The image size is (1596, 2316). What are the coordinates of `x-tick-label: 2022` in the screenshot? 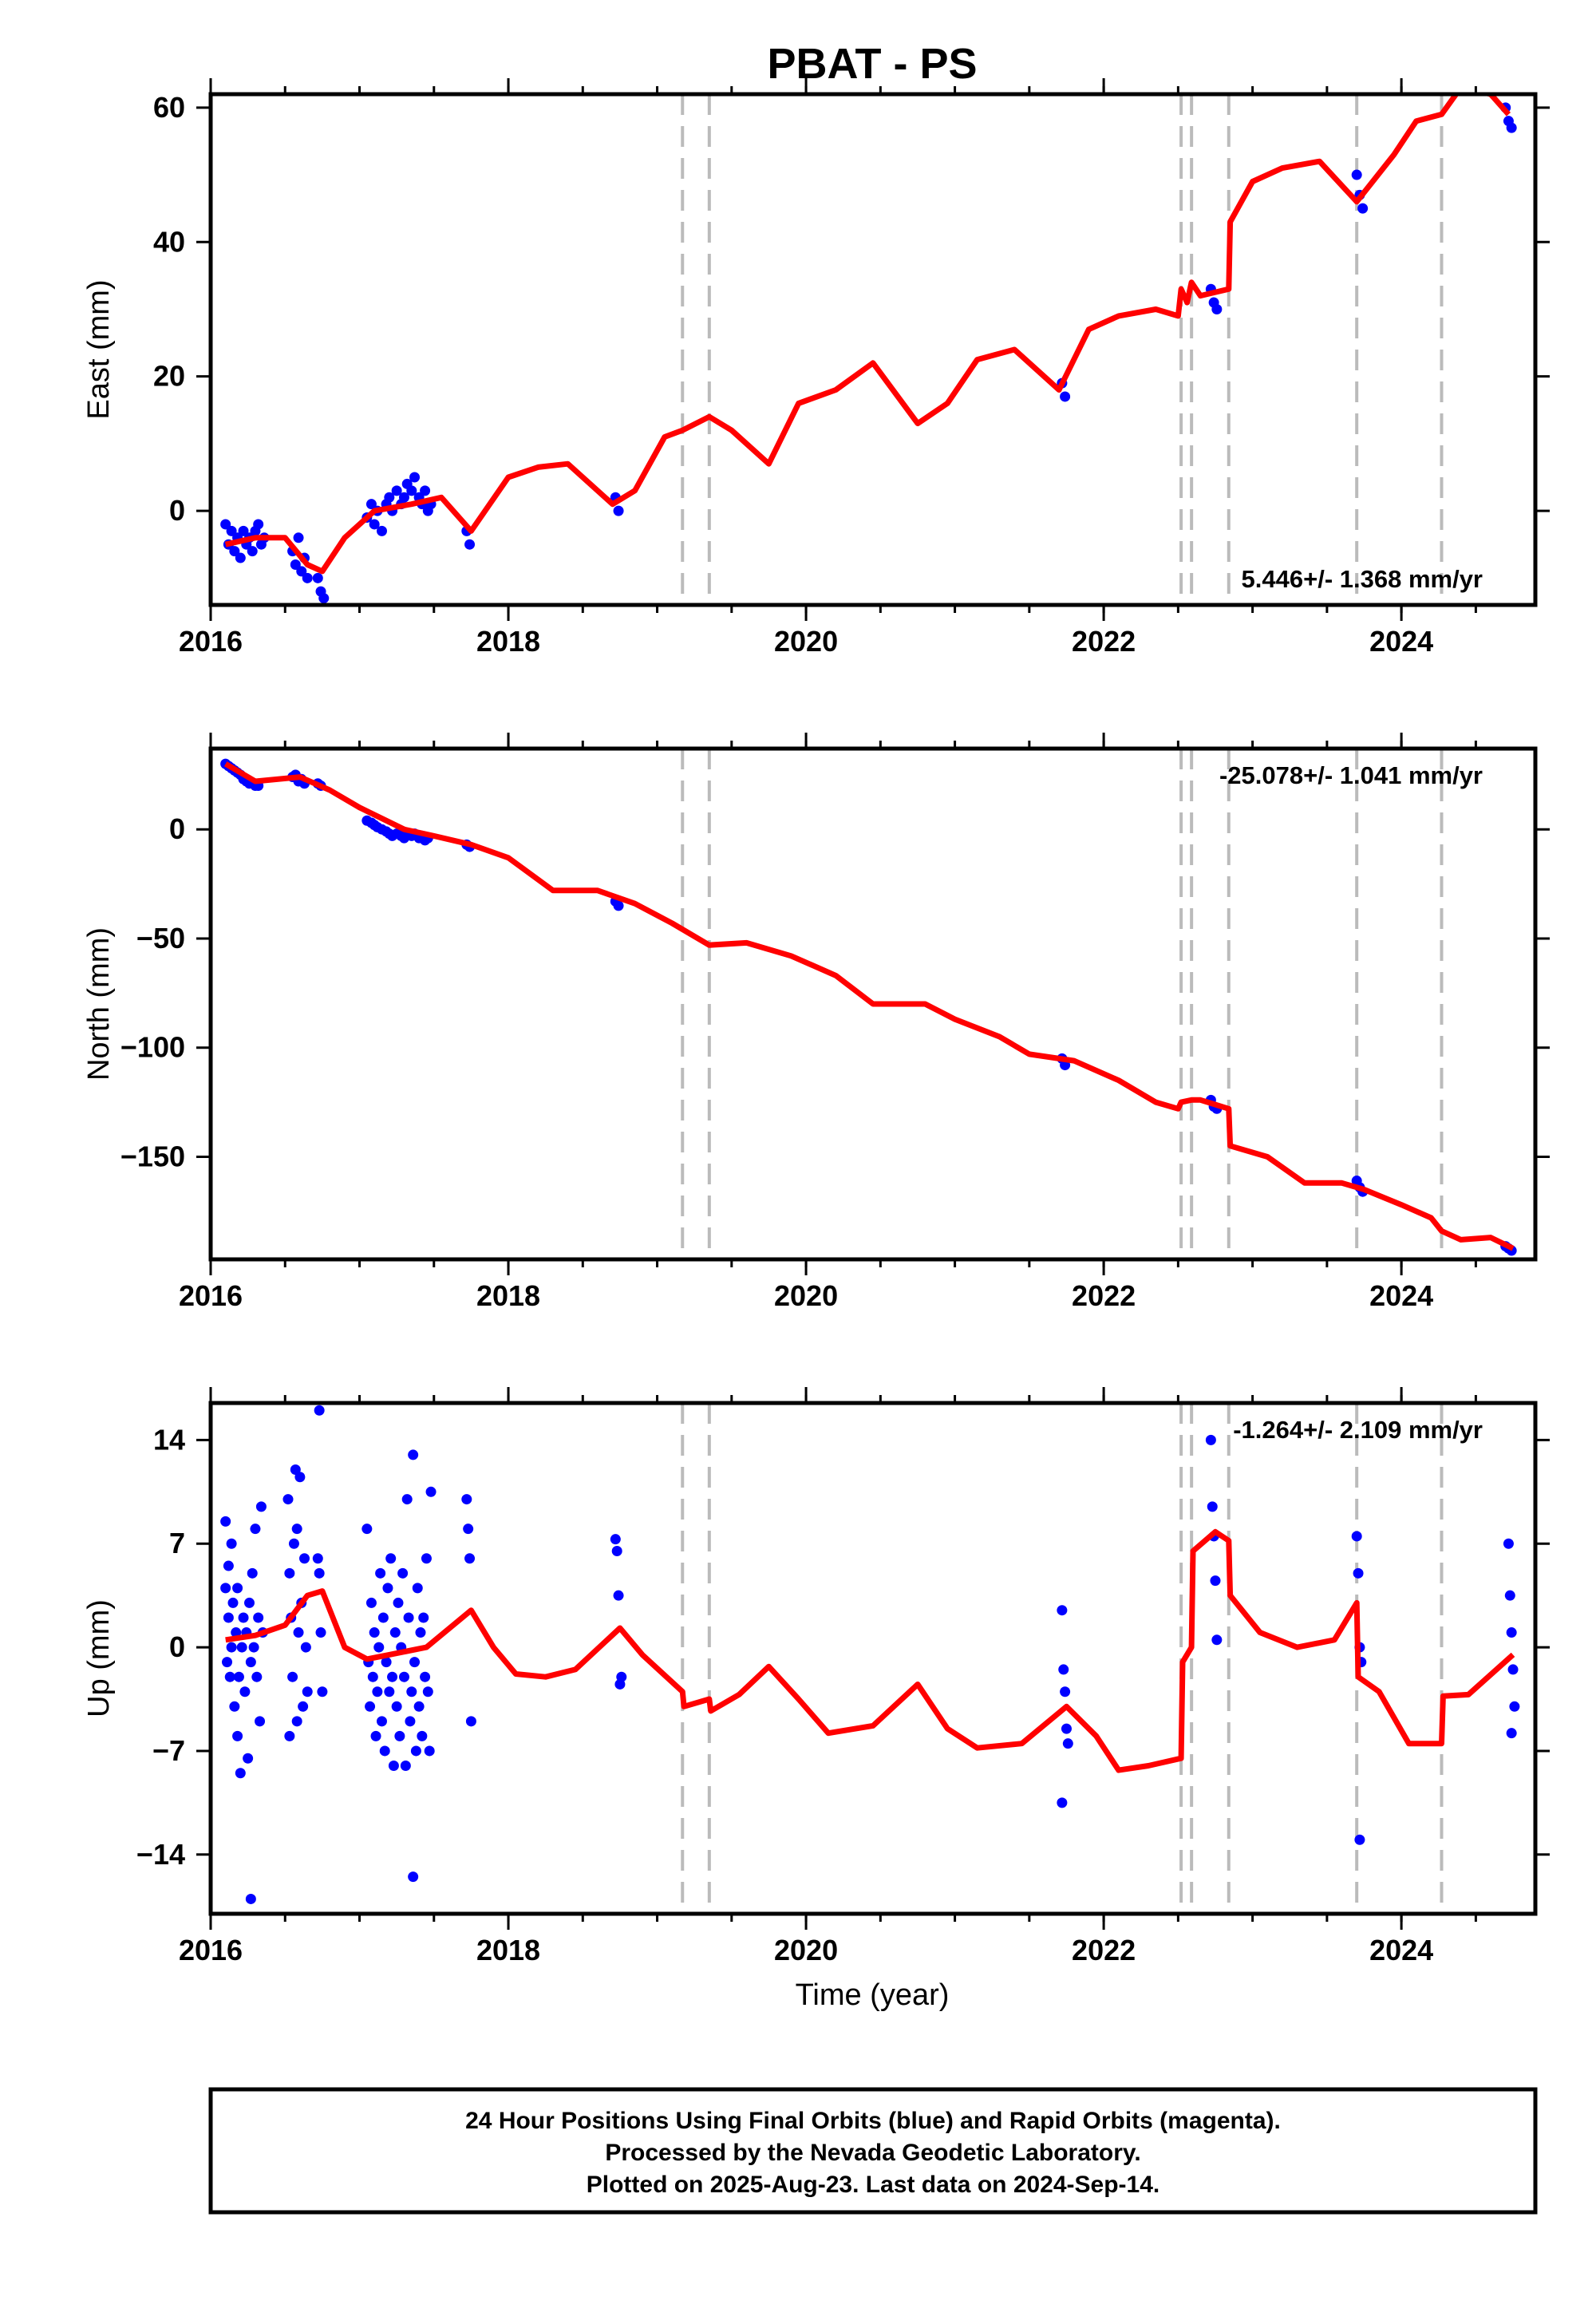 It's located at (1104, 1950).